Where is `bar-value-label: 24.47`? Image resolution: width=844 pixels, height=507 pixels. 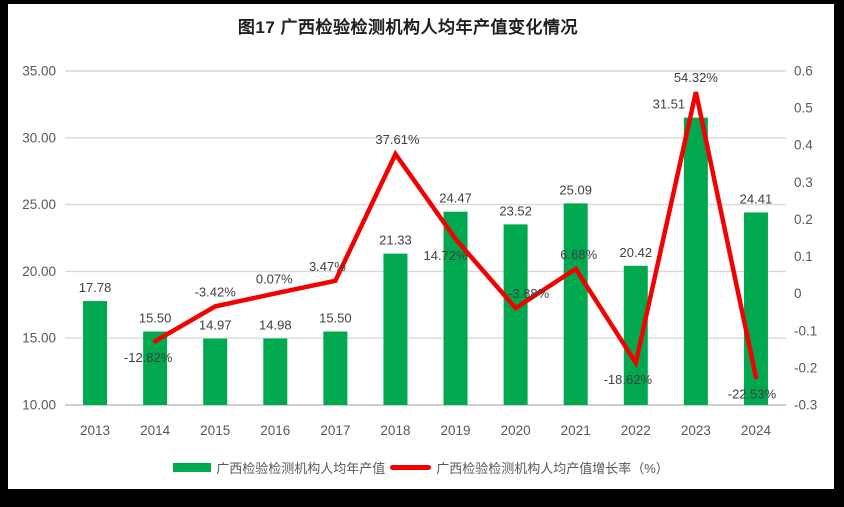
bar-value-label: 24.47 is located at coordinates (455, 198).